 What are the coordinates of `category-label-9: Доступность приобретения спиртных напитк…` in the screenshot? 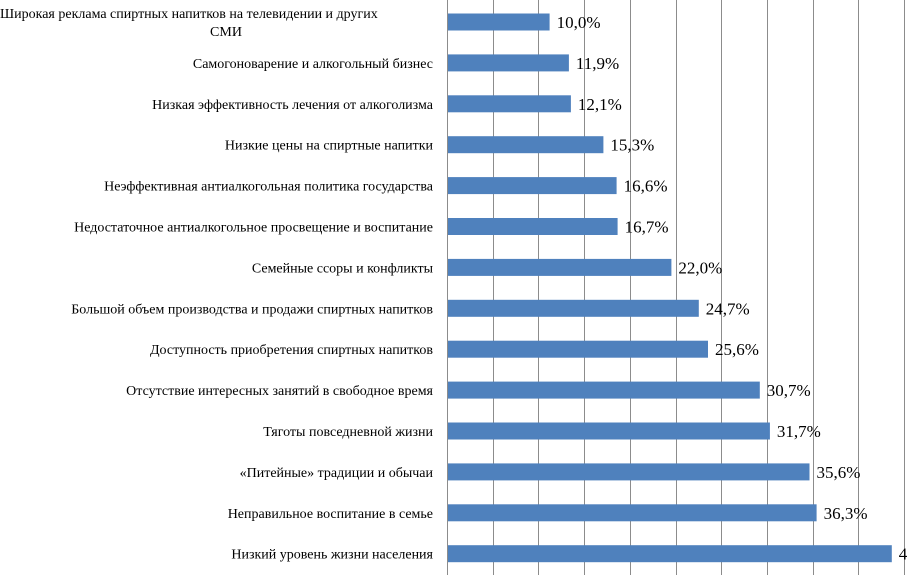 It's located at (291, 350).